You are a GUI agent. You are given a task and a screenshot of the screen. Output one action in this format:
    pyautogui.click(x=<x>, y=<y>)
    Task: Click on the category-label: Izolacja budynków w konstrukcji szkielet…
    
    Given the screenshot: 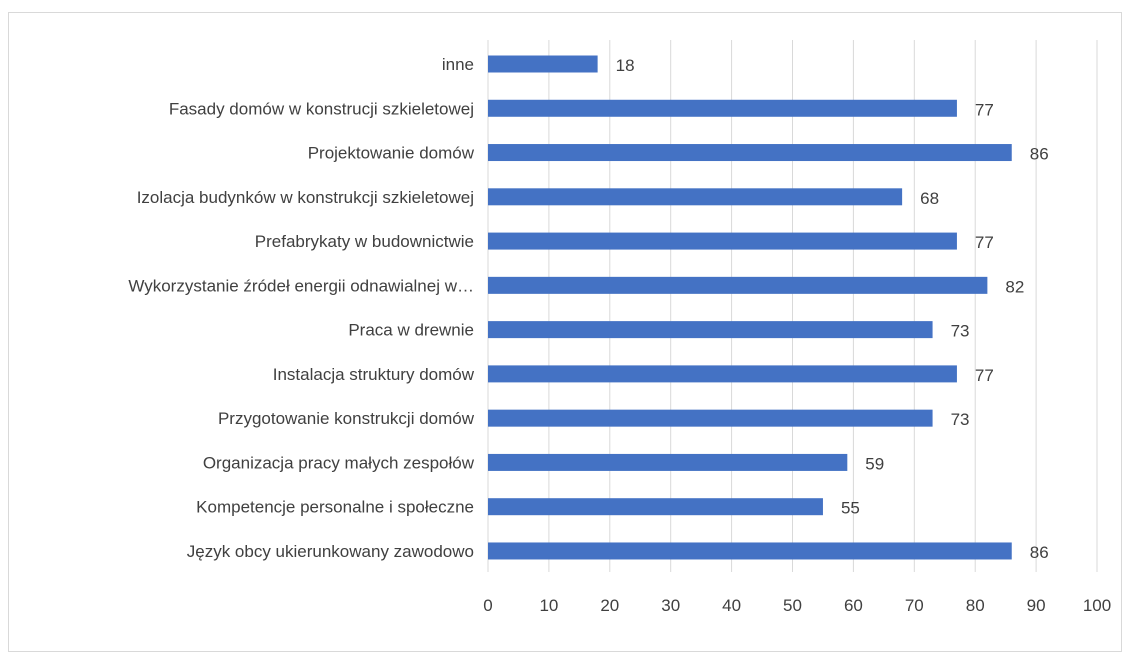 What is the action you would take?
    pyautogui.click(x=305, y=197)
    